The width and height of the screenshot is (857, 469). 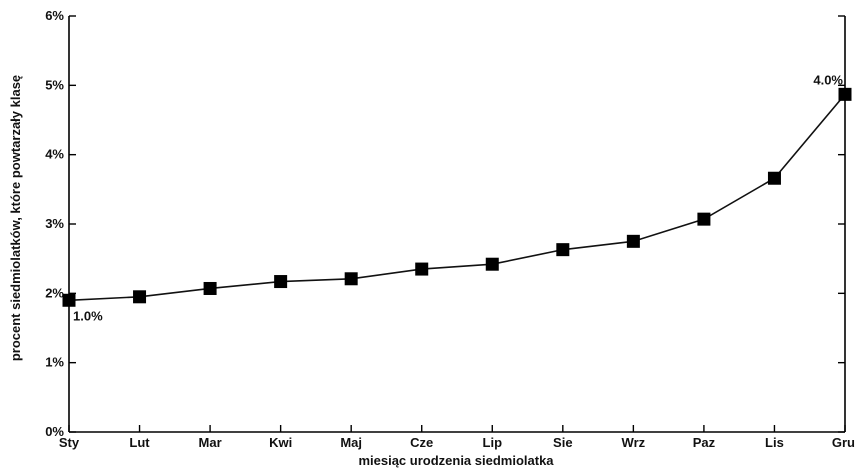 I want to click on y-tick-label: 6%, so click(x=54, y=15).